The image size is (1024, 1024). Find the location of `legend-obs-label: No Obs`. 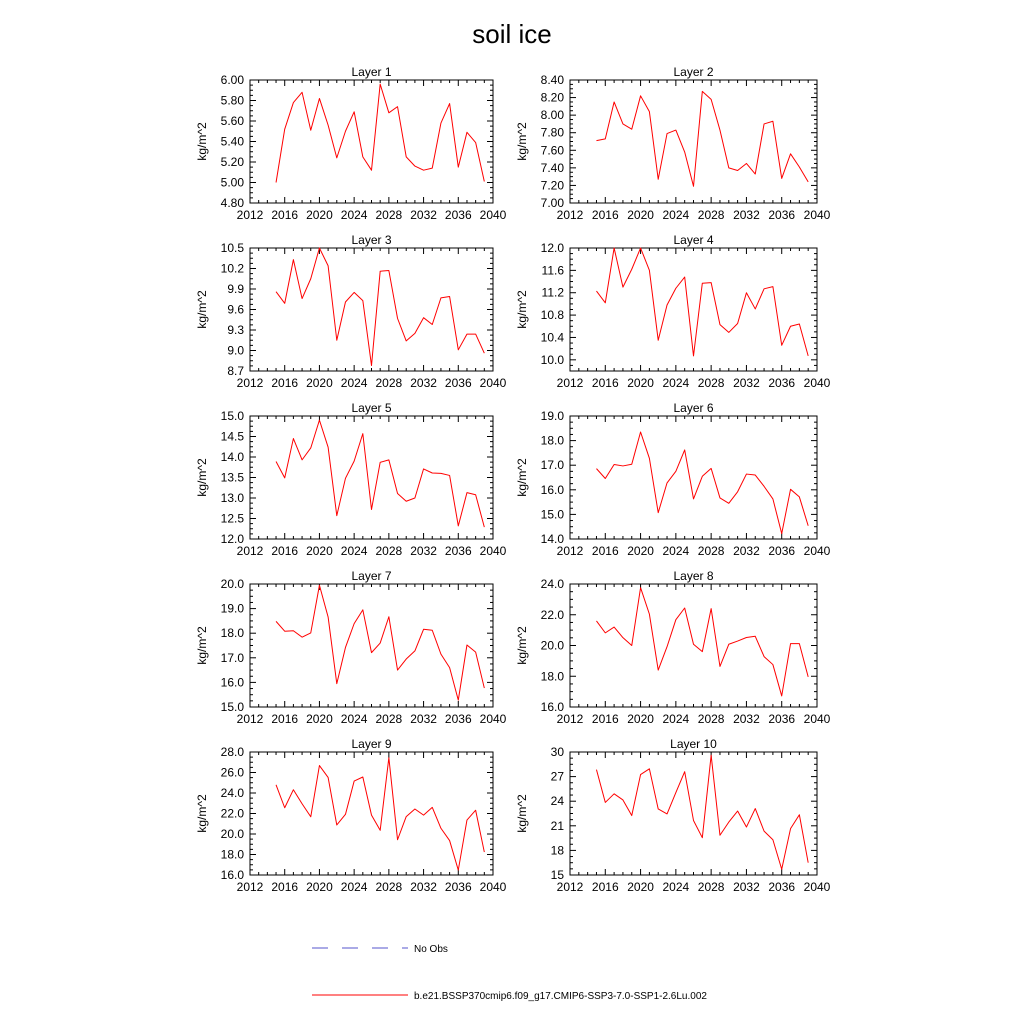

legend-obs-label: No Obs is located at coordinates (431, 949).